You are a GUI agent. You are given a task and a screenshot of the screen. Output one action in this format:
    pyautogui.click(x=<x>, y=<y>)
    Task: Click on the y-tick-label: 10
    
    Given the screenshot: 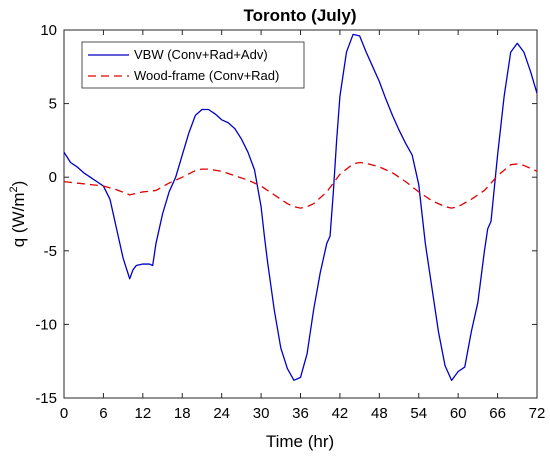 What is the action you would take?
    pyautogui.click(x=48, y=30)
    